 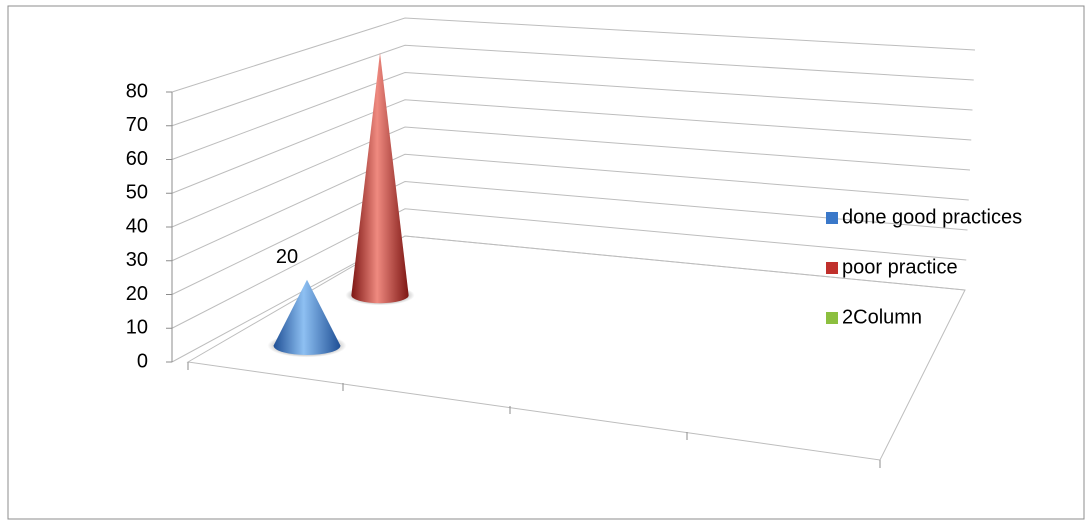 What do you see at coordinates (882, 317) in the screenshot?
I see `legend-label: 2Column` at bounding box center [882, 317].